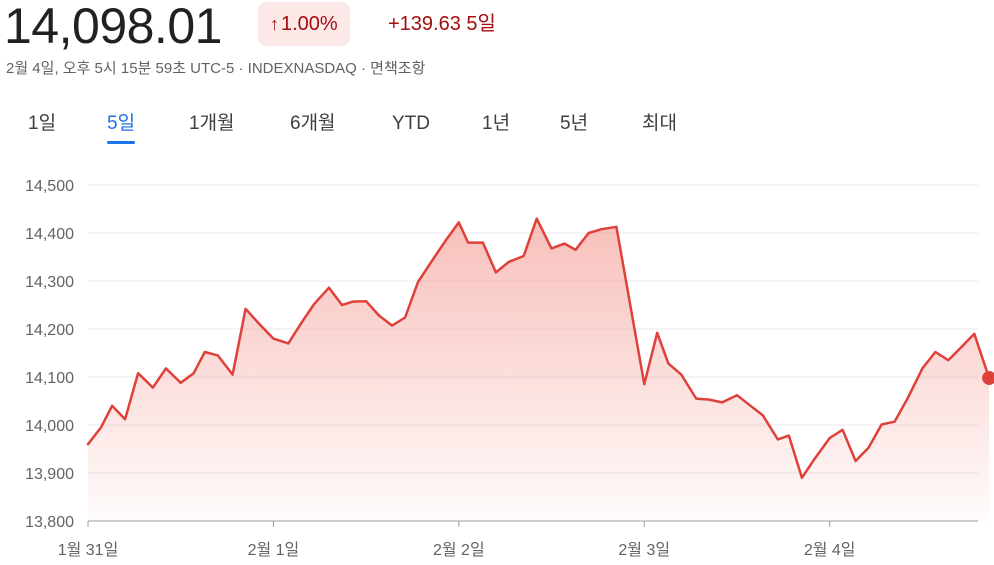 The height and width of the screenshot is (565, 994). Describe the element at coordinates (481, 24) in the screenshot. I see `change-period: 5일` at that location.